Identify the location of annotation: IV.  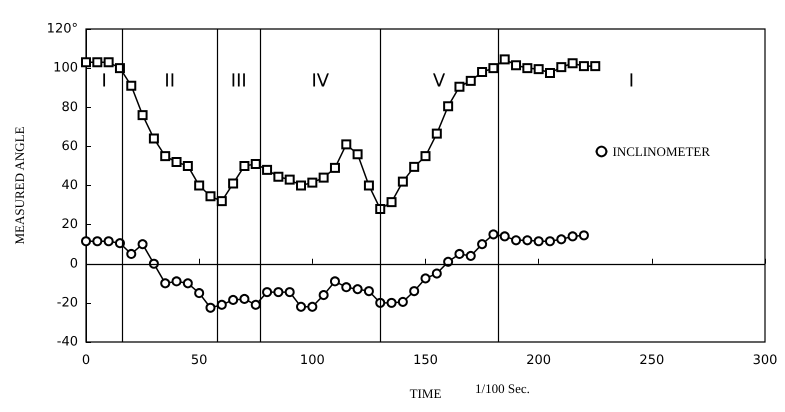
(320, 81).